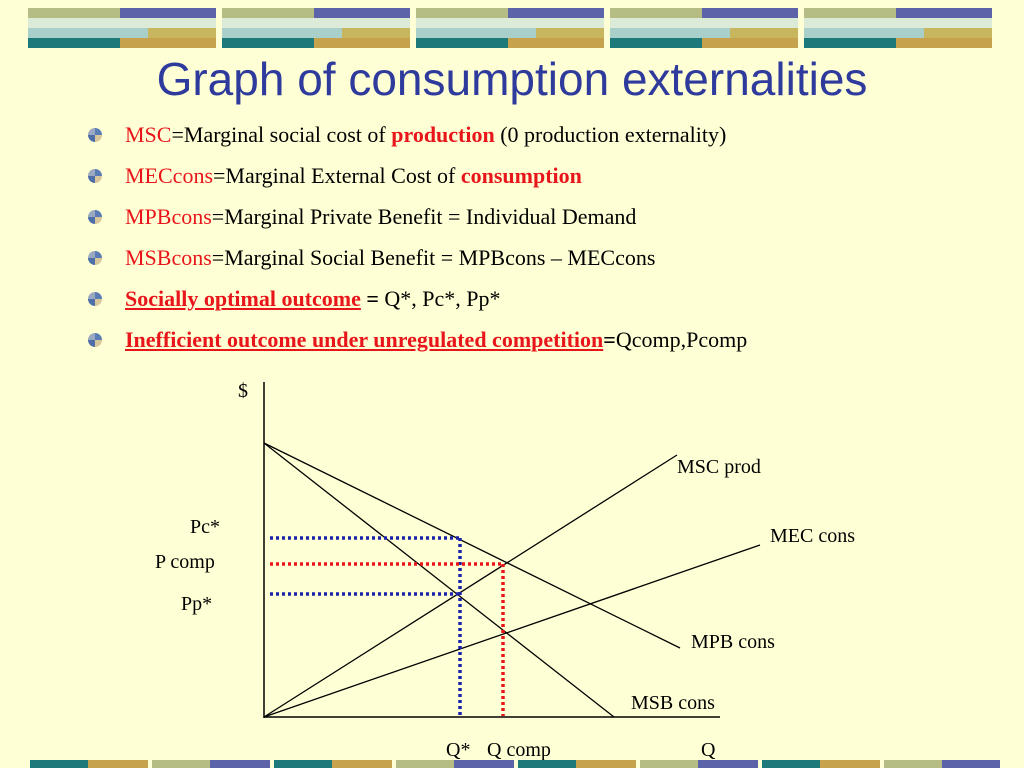 This screenshot has width=1024, height=768. I want to click on y-axis-label: $, so click(243, 391).